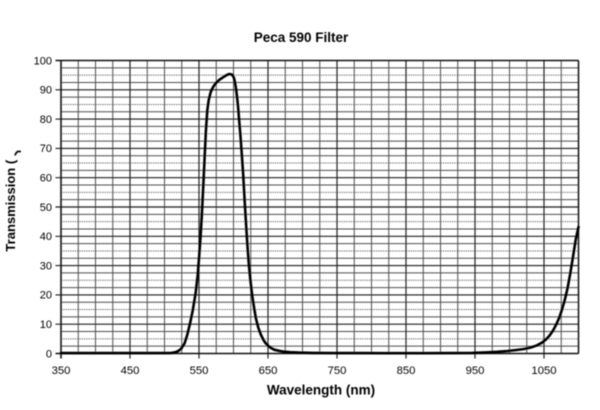 Image resolution: width=600 pixels, height=410 pixels. I want to click on svg-text: 650, so click(268, 371).